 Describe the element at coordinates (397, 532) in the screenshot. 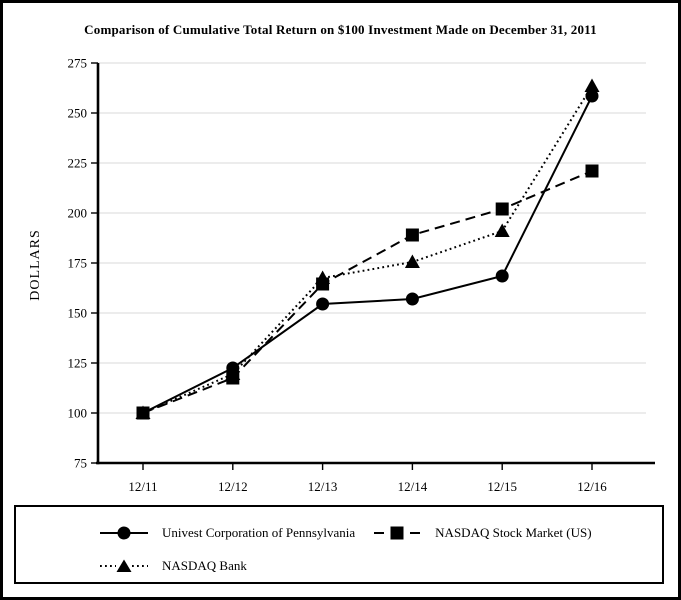

I see `dashed-line-square-marker-icon` at that location.